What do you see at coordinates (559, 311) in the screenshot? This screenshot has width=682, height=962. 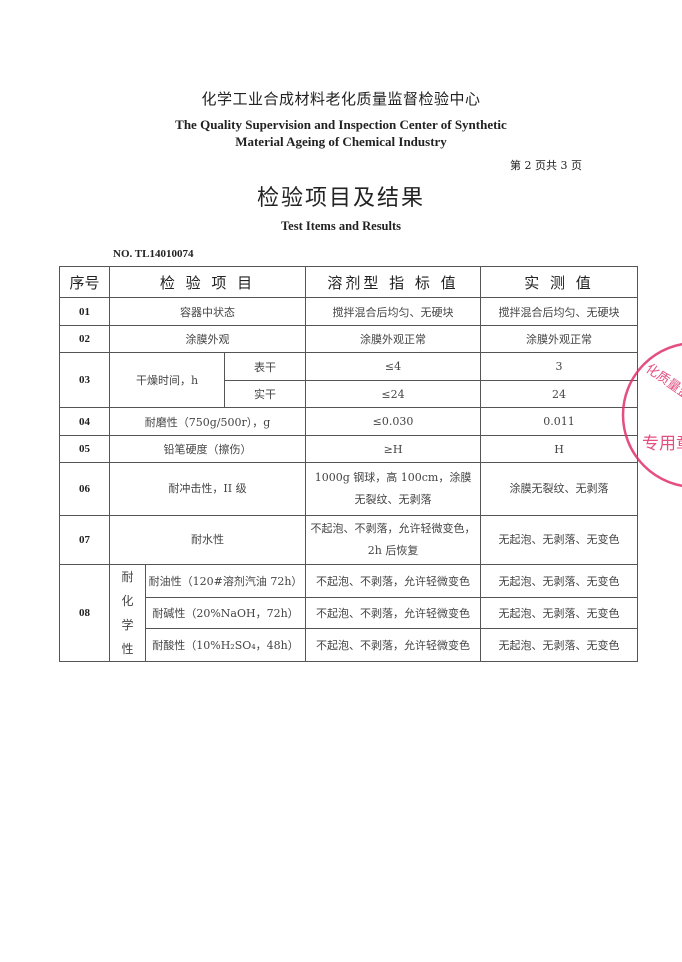 I see `row-result: 搅拌混合后均匀、无硬块` at bounding box center [559, 311].